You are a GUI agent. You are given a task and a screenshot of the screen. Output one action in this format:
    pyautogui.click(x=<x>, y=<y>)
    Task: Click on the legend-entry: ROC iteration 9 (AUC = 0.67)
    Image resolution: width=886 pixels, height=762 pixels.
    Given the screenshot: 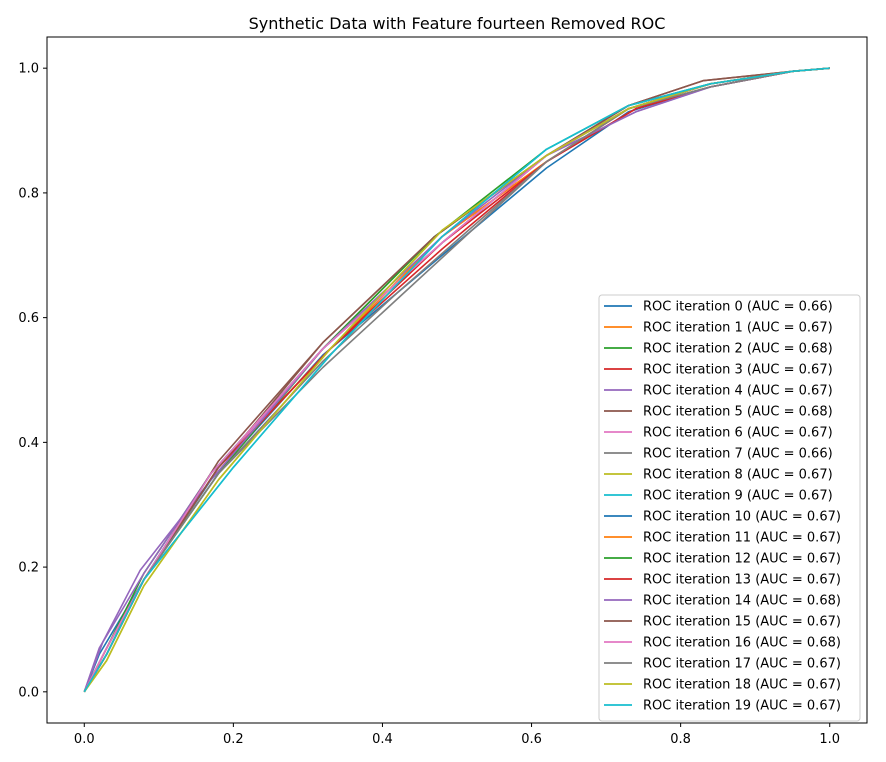 What is the action you would take?
    pyautogui.click(x=738, y=496)
    